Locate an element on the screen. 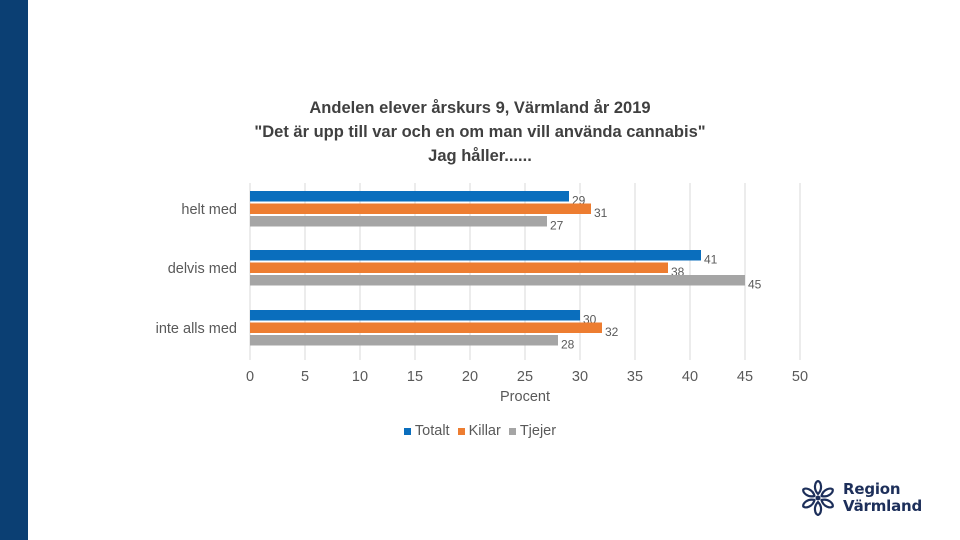 This screenshot has height=540, width=960. chart-legend: Totalt Killar Tjejer is located at coordinates (480, 431).